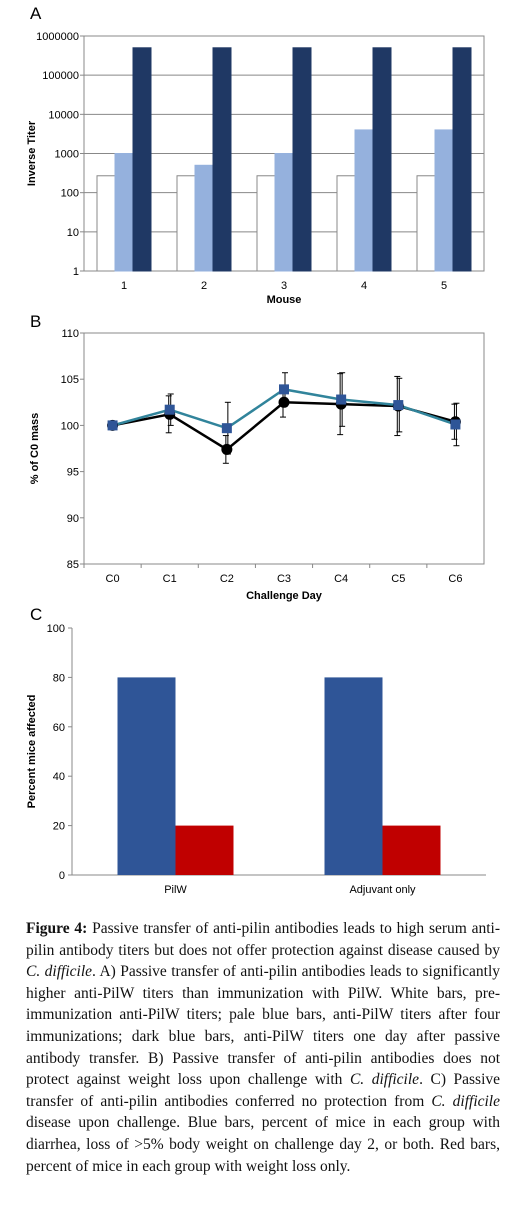 Image resolution: width=509 pixels, height=1216 pixels. I want to click on panel-b-label: B, so click(36, 321).